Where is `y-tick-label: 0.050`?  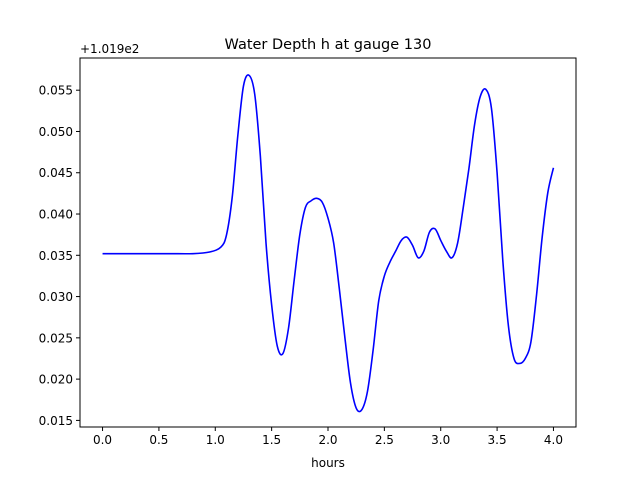
y-tick-label: 0.050 is located at coordinates (56, 132).